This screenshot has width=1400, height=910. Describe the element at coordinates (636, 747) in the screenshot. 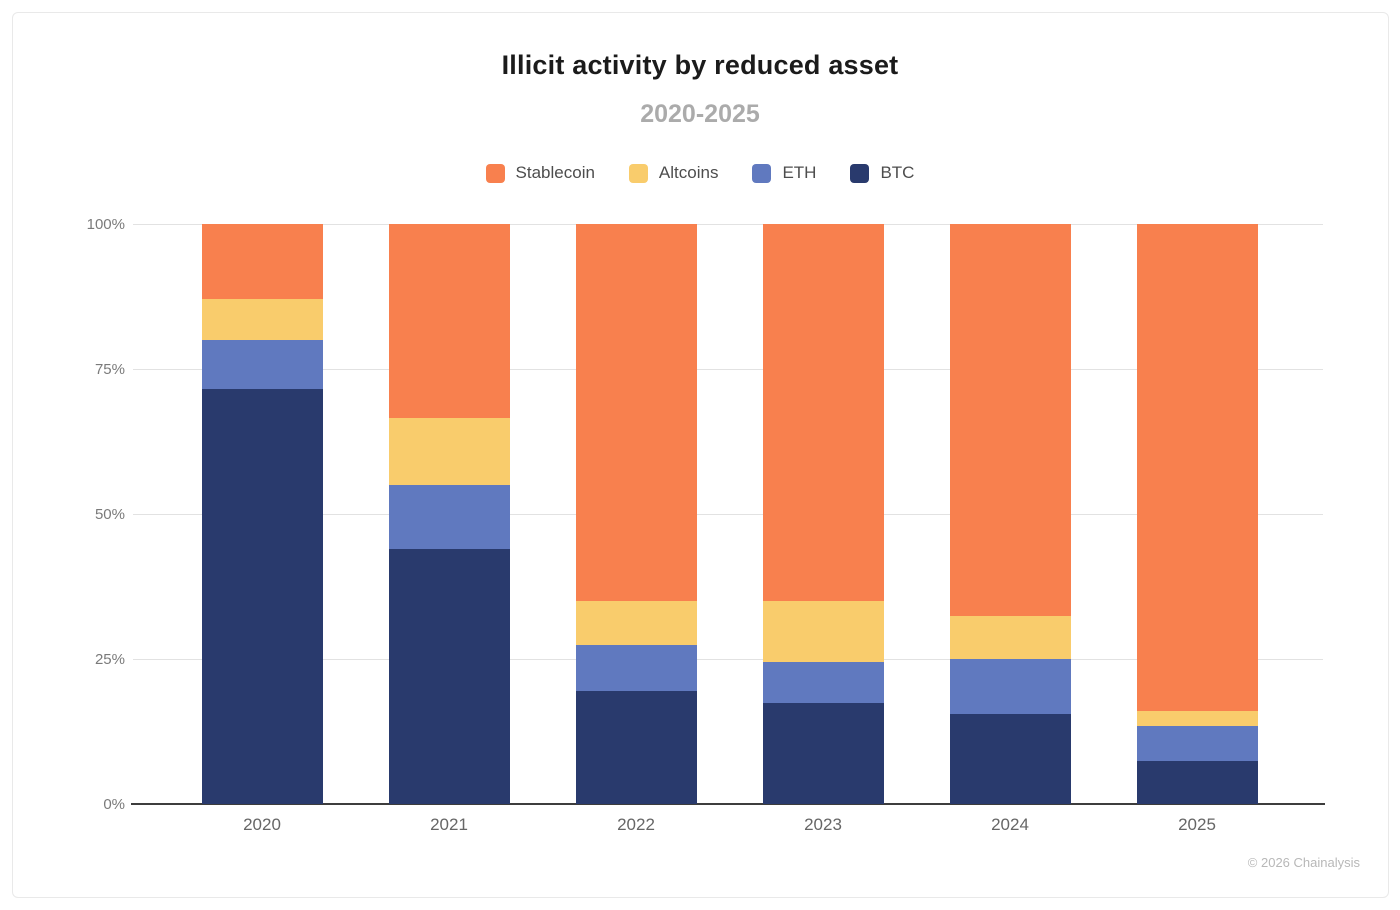

I see `bar-segment-2022-btc` at that location.